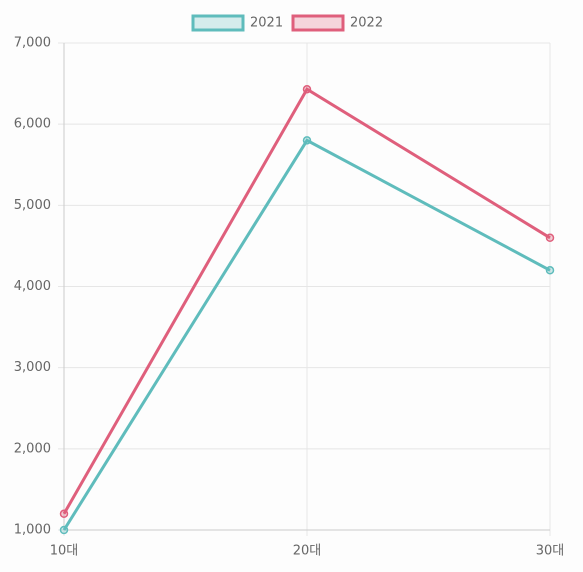  I want to click on y-tick-label: 3,000, so click(32, 367).